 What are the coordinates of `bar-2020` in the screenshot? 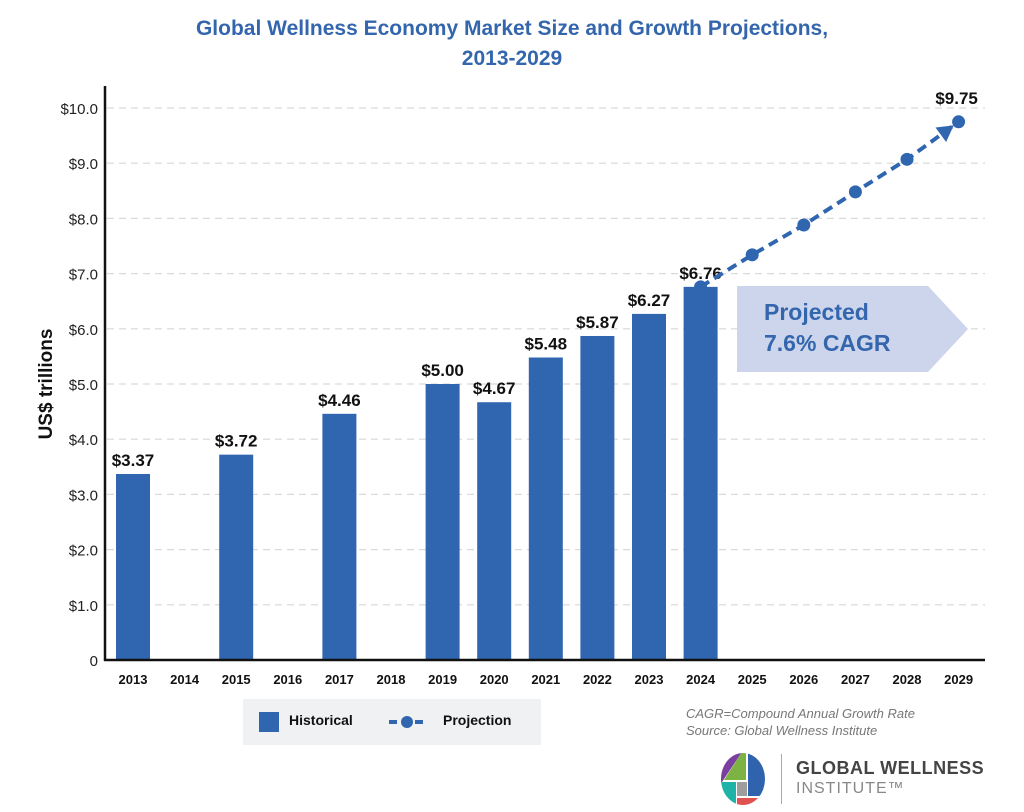 It's located at (494, 531).